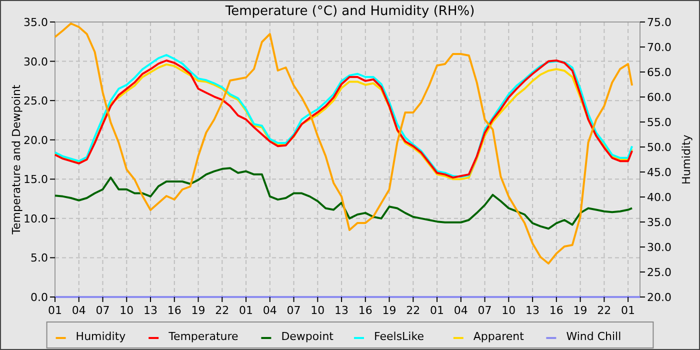 This screenshot has height=350, width=700. What do you see at coordinates (659, 147) in the screenshot?
I see `y2-tick-label: 50.0` at bounding box center [659, 147].